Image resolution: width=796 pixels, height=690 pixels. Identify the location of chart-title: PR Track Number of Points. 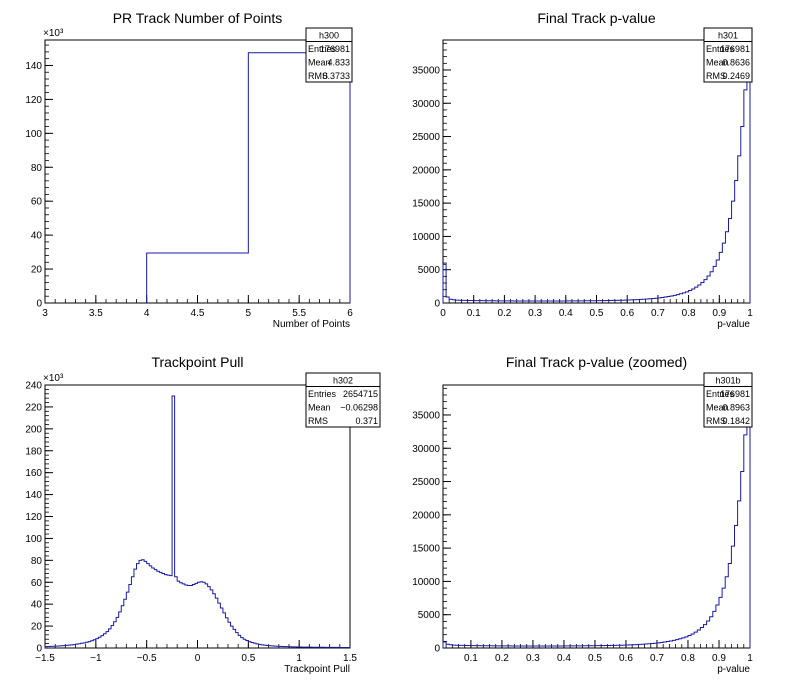
(198, 18).